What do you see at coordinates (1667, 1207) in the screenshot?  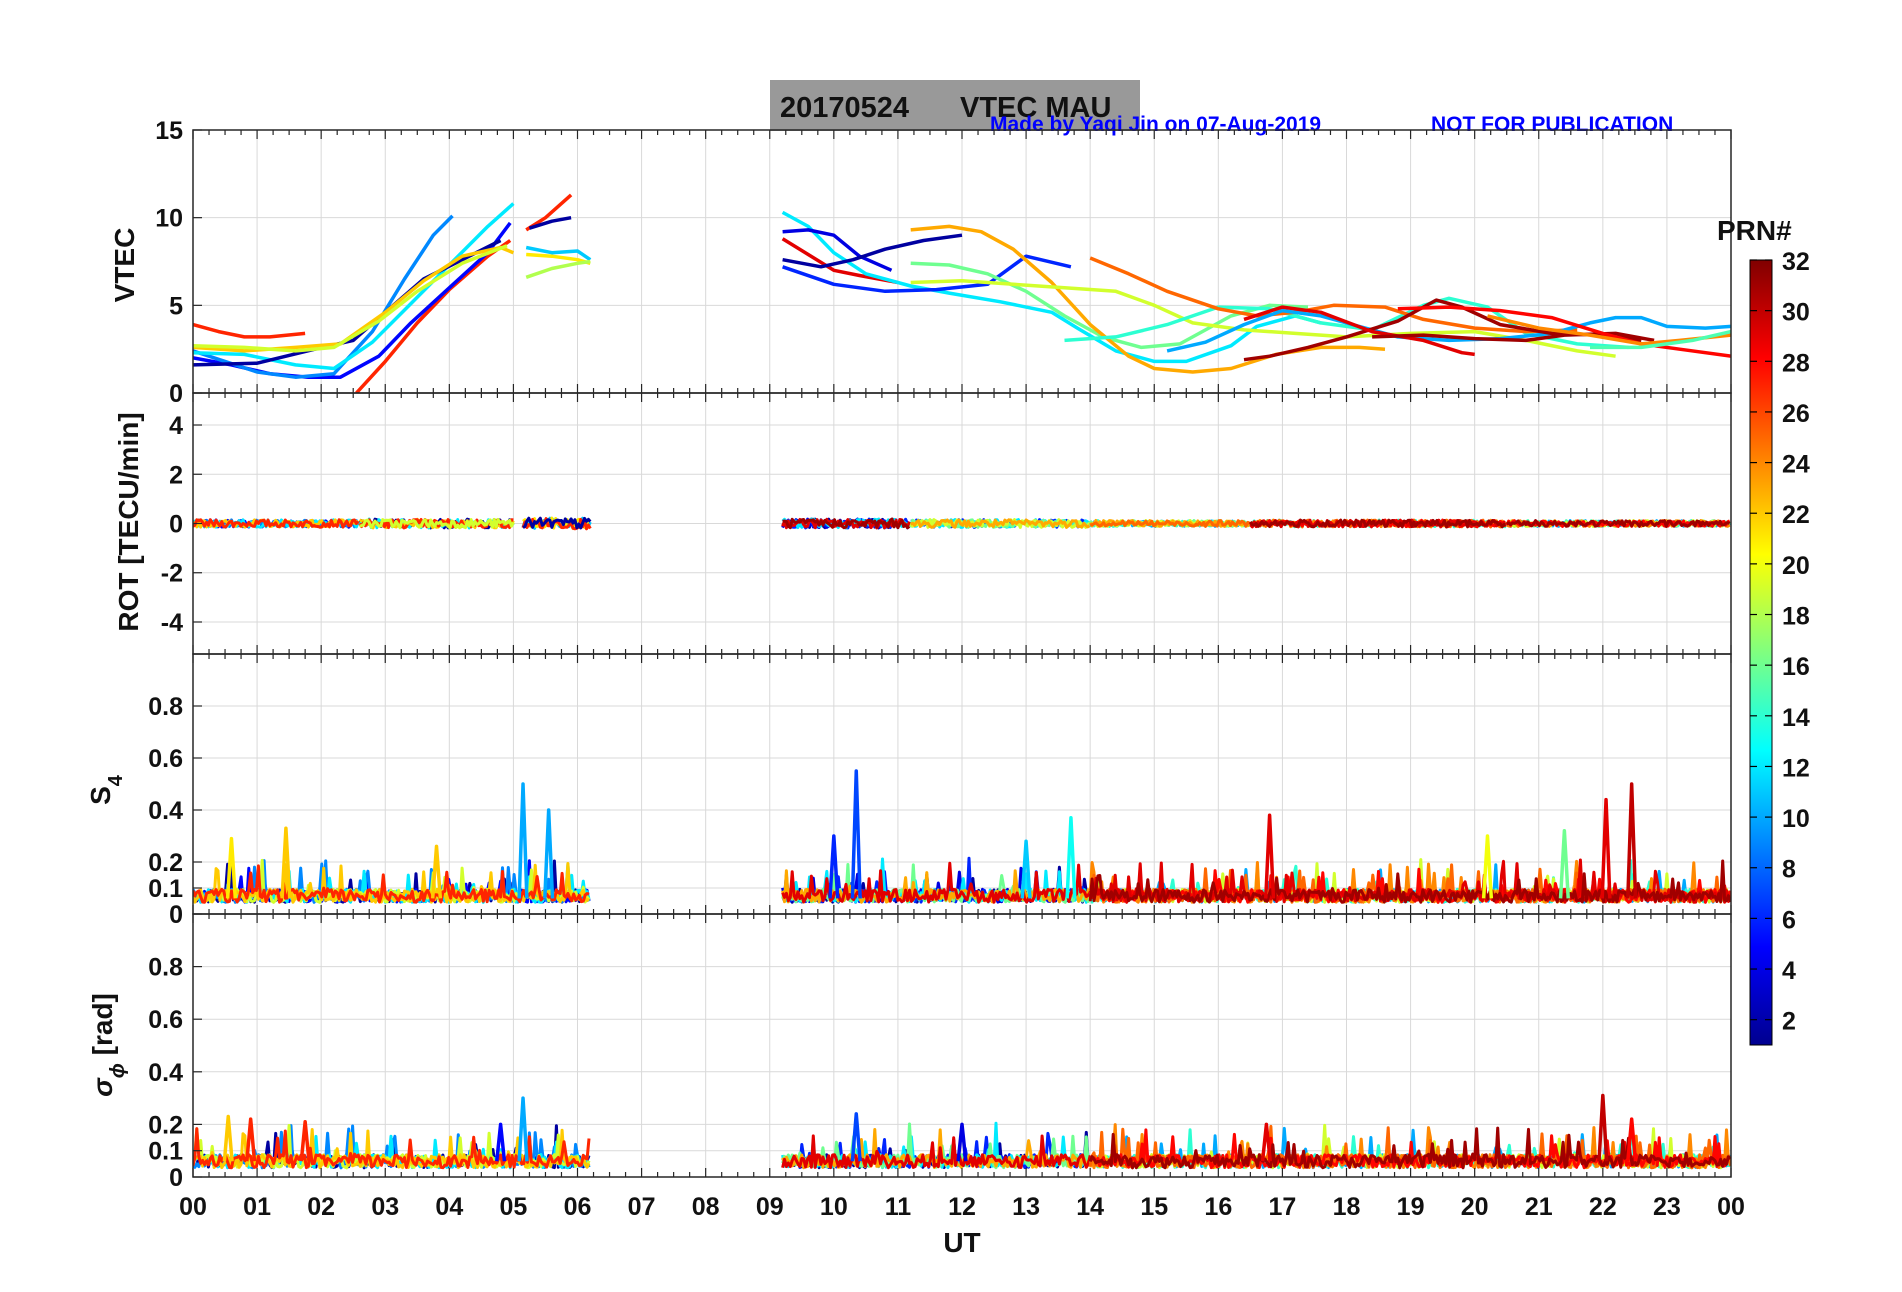 I see `x-tick-label: 23` at bounding box center [1667, 1207].